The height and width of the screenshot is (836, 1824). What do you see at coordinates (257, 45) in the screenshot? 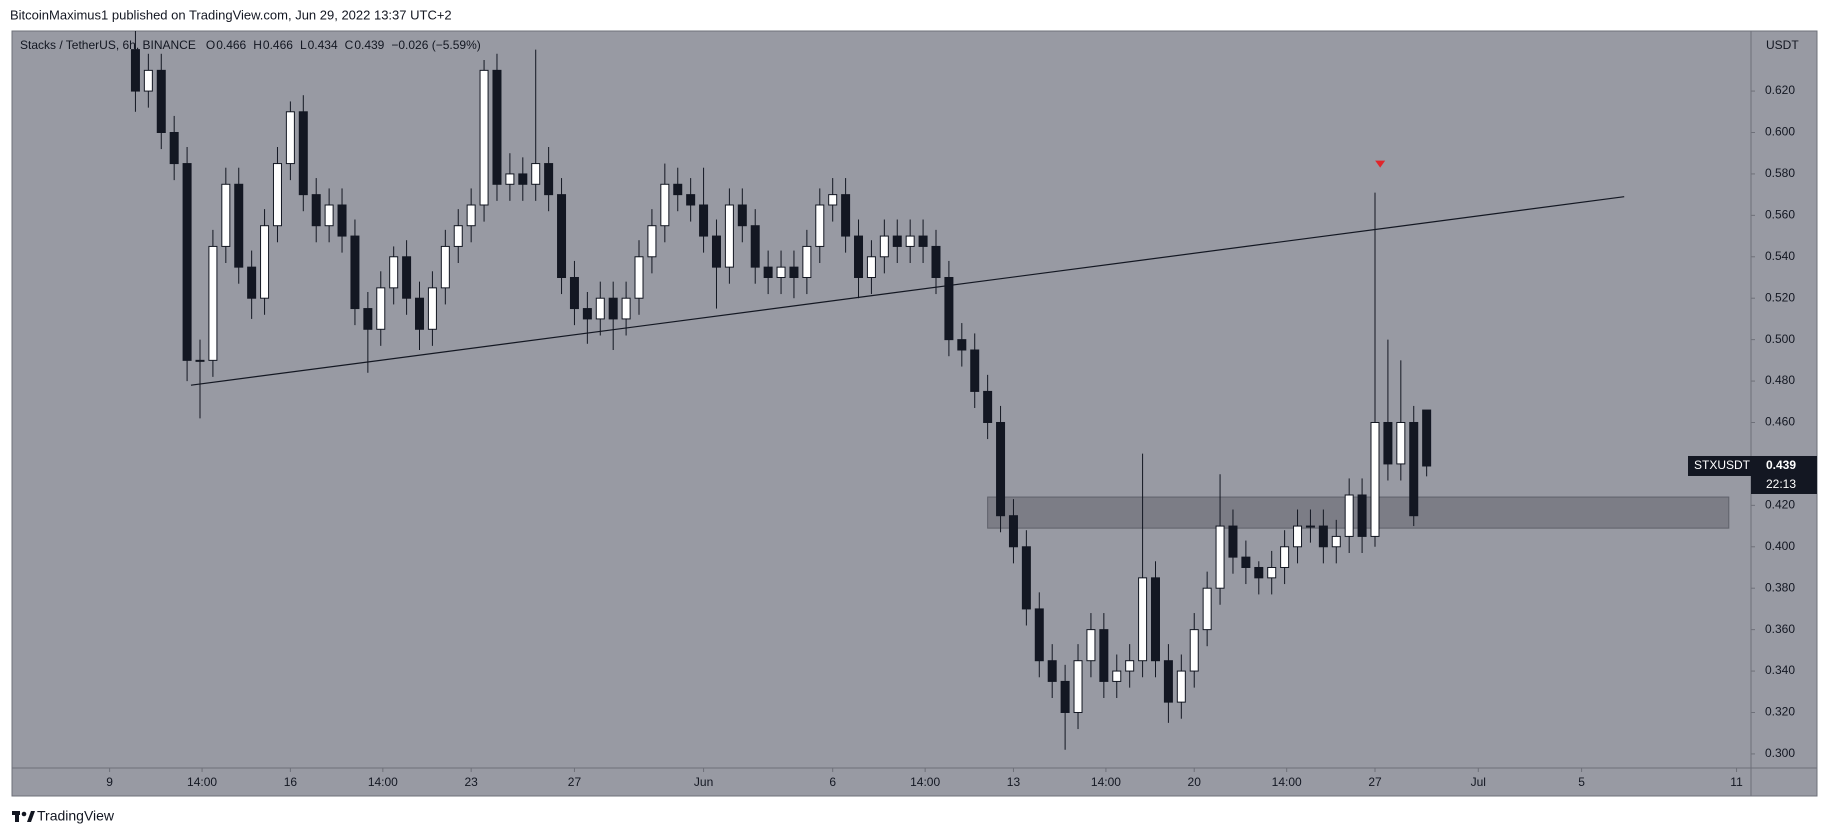
I see `ohlc-key: H` at bounding box center [257, 45].